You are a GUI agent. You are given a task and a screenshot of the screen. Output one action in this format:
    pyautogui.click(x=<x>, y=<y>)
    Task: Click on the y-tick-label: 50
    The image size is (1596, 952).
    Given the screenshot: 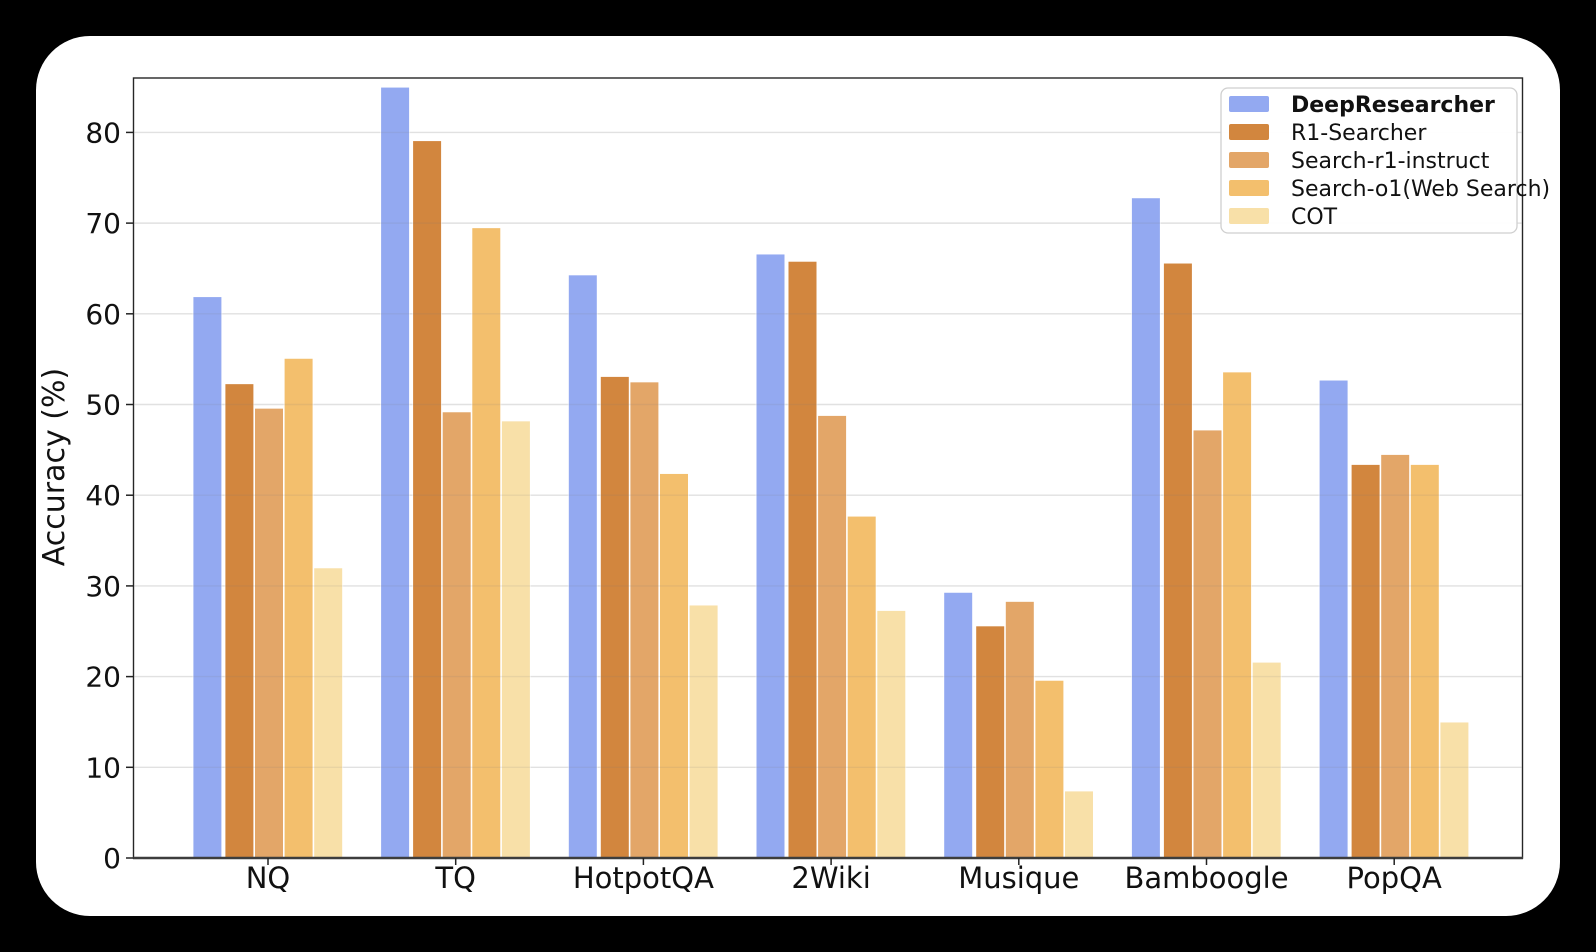 What is the action you would take?
    pyautogui.click(x=103, y=405)
    